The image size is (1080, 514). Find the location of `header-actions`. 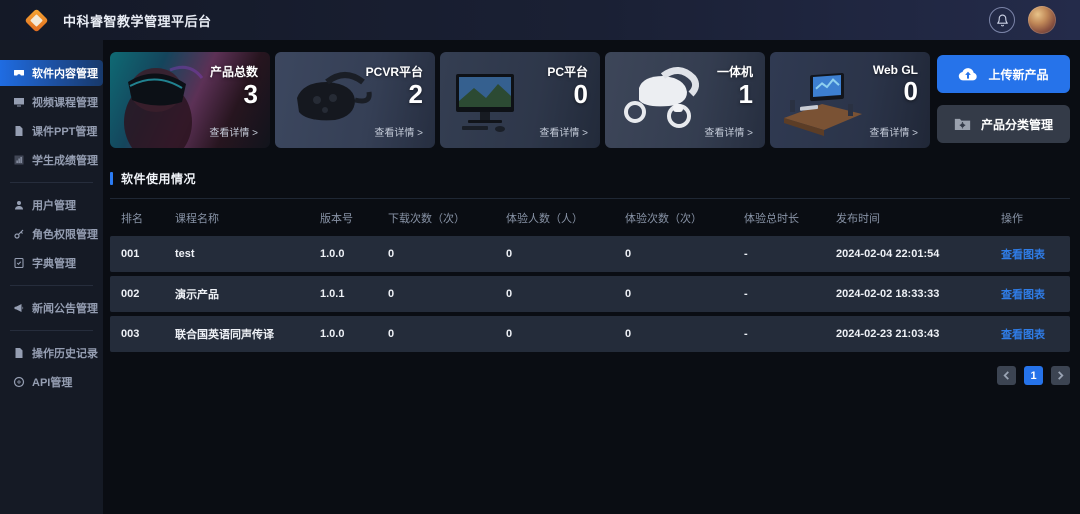

header-actions is located at coordinates (1027, 20).